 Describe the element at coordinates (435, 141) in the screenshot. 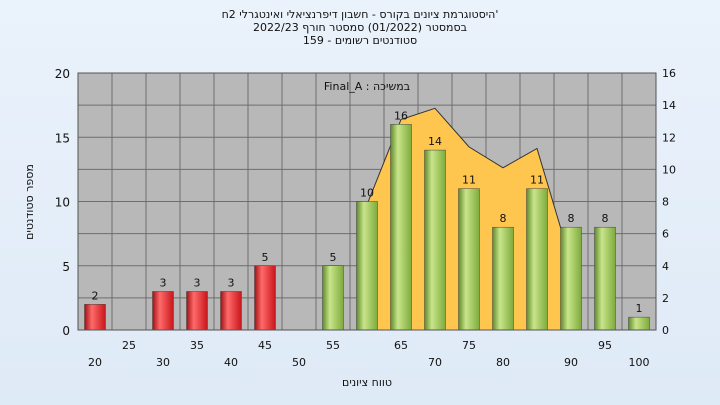

I see `bar-value-label: 14` at that location.